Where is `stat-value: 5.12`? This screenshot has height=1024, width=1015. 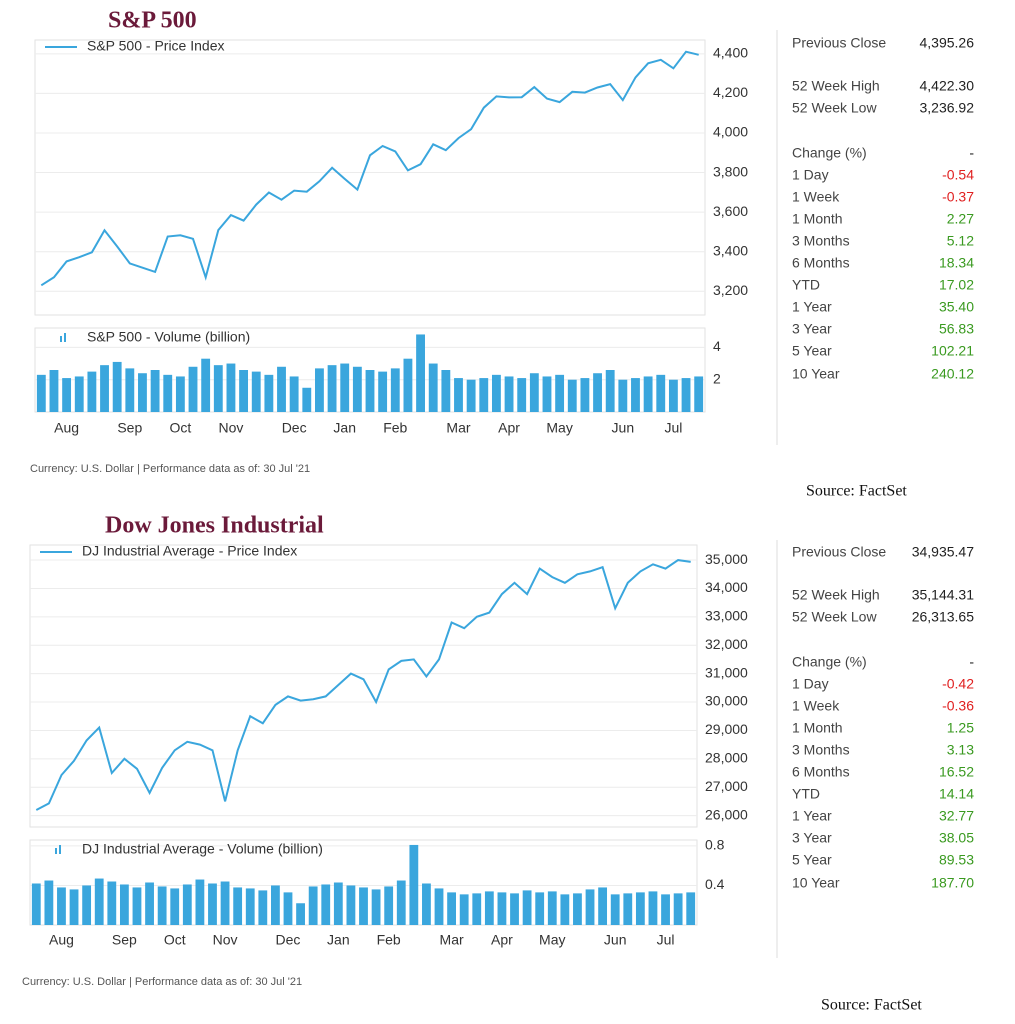
stat-value: 5.12 is located at coordinates (960, 241).